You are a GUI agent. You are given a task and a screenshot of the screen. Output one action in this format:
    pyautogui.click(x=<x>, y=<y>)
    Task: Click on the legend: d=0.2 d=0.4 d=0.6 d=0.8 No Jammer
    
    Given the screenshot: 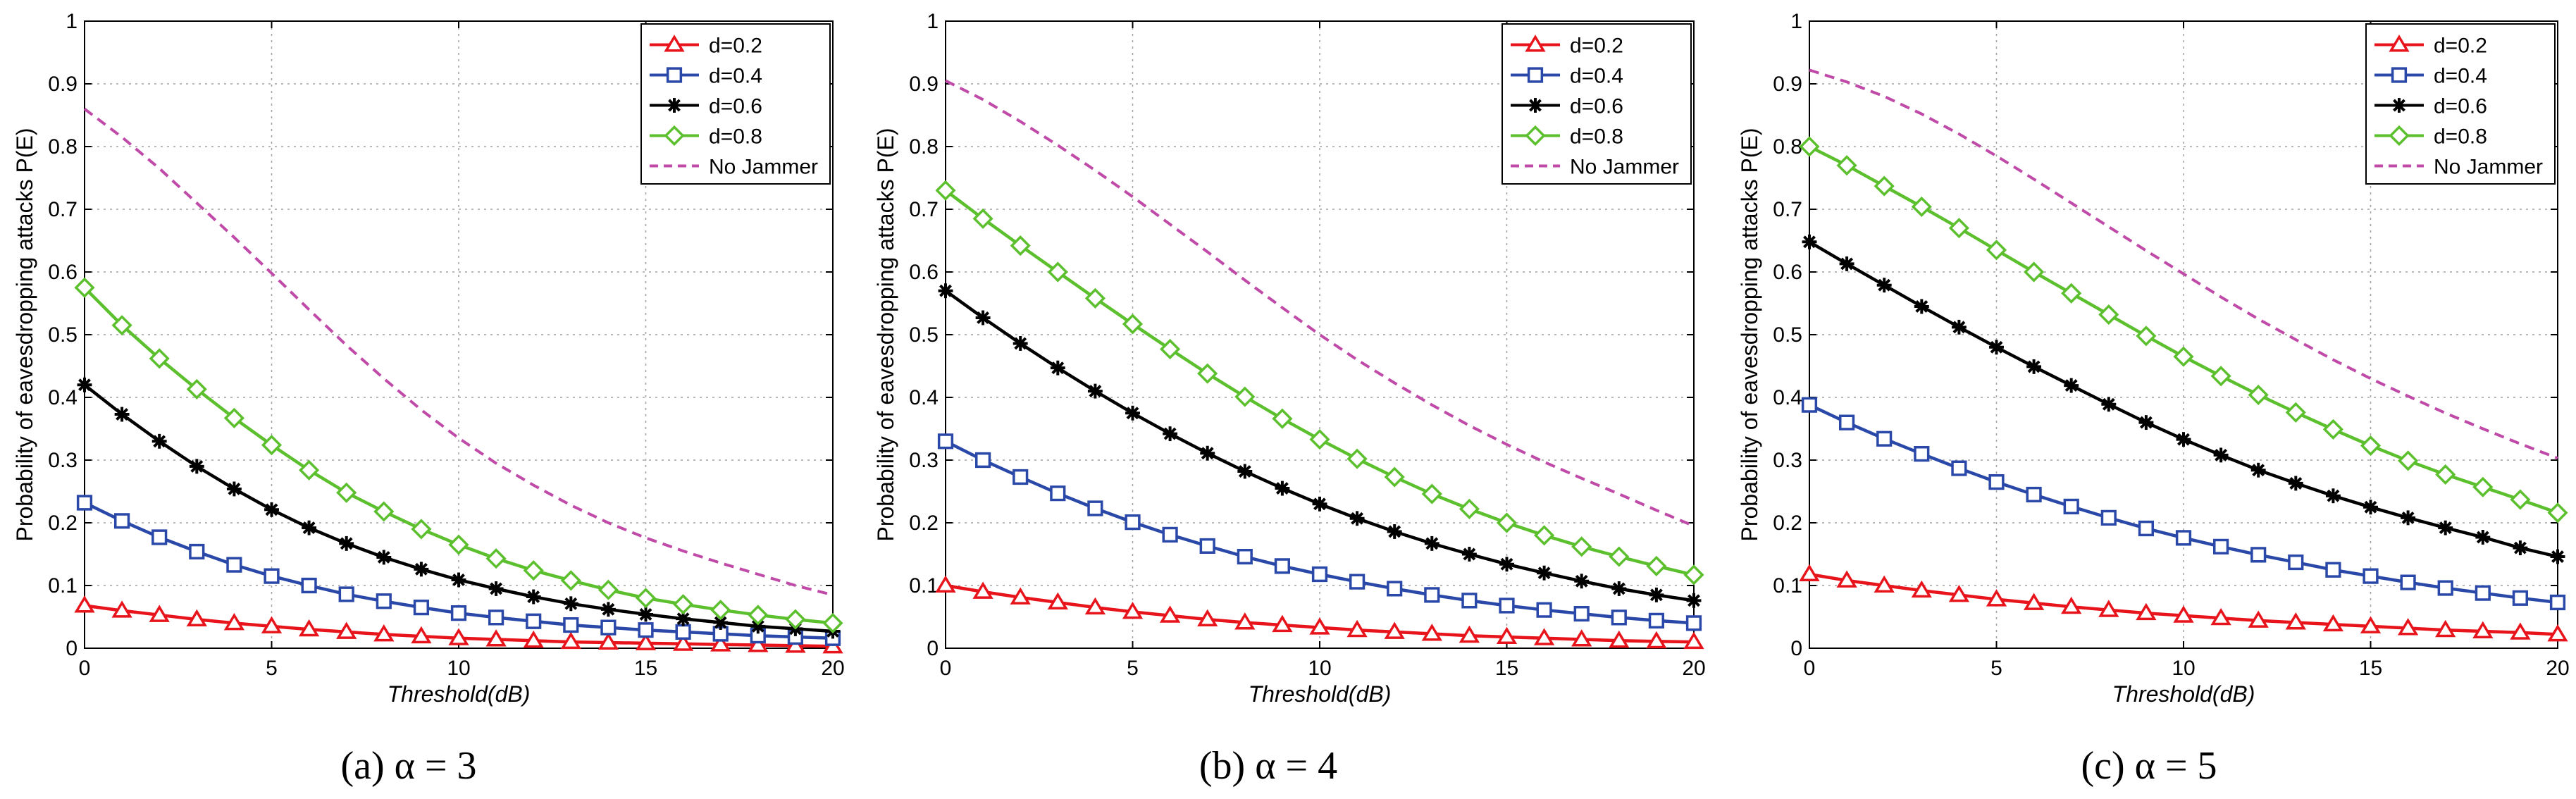 What is the action you would take?
    pyautogui.click(x=735, y=104)
    